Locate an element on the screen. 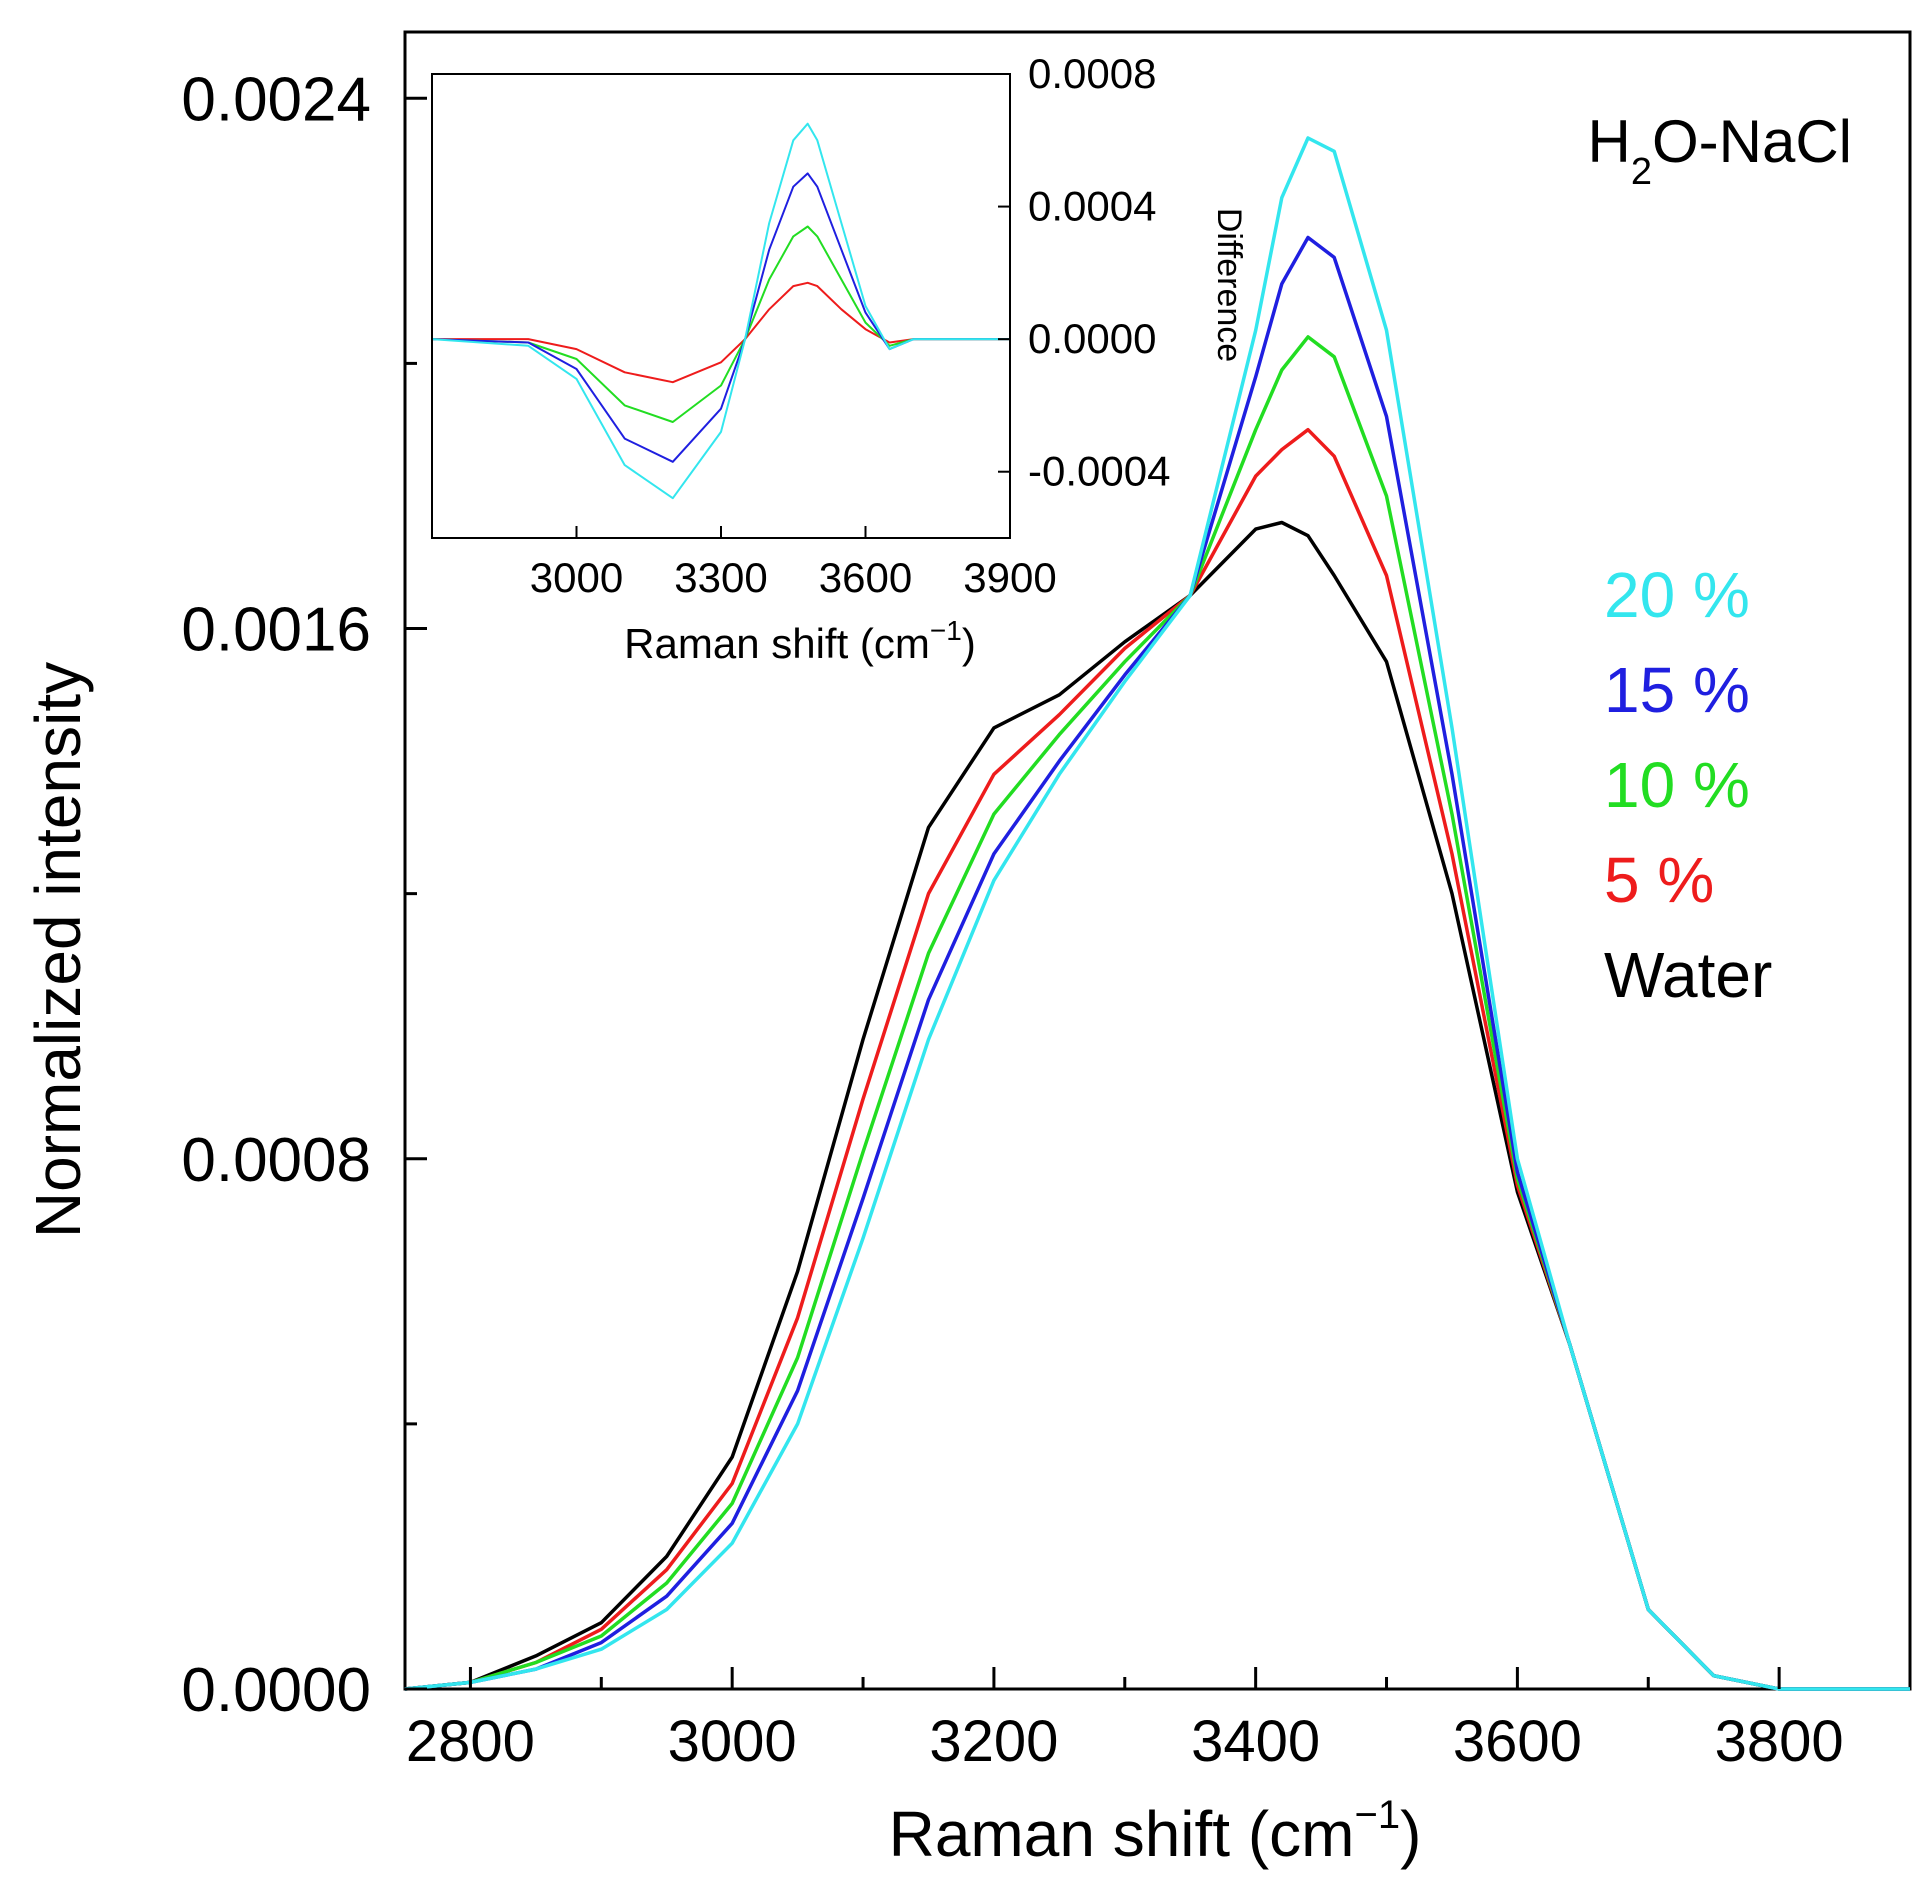 The width and height of the screenshot is (1928, 1902). inset-x-tick-label: 3600 is located at coordinates (865, 577).